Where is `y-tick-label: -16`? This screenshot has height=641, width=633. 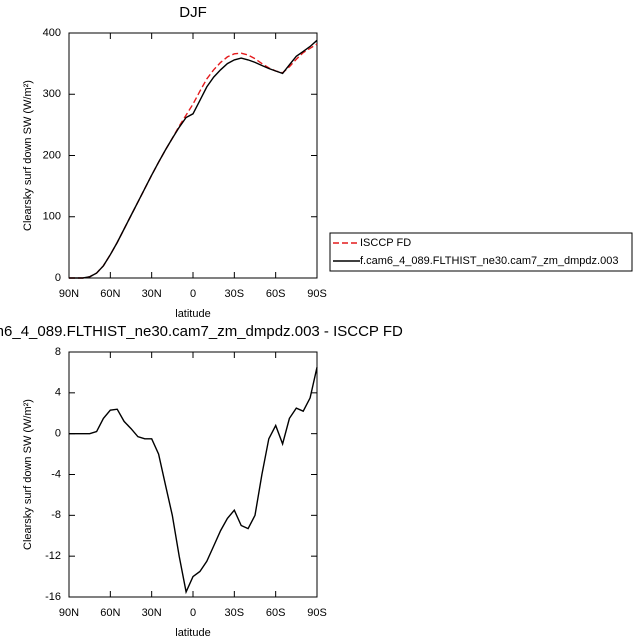 y-tick-label: -16 is located at coordinates (53, 597).